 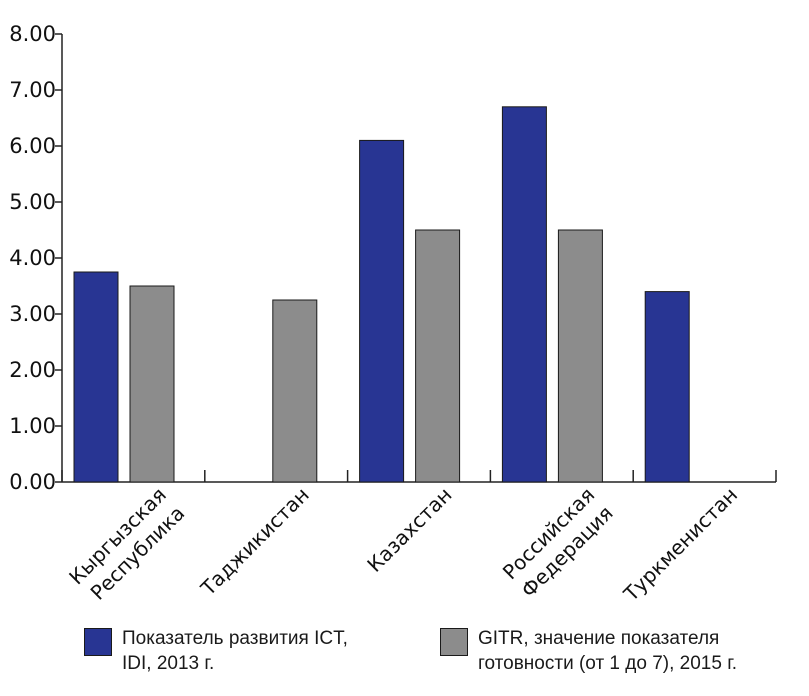 I want to click on legend-label-gitr-line1: GITR, значение показателя, so click(x=599, y=638).